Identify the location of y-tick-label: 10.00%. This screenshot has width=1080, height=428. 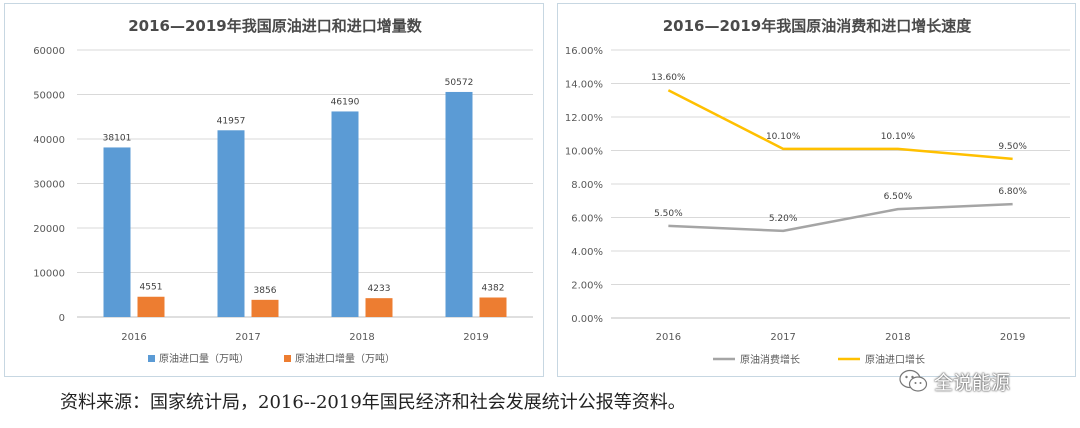
(584, 152).